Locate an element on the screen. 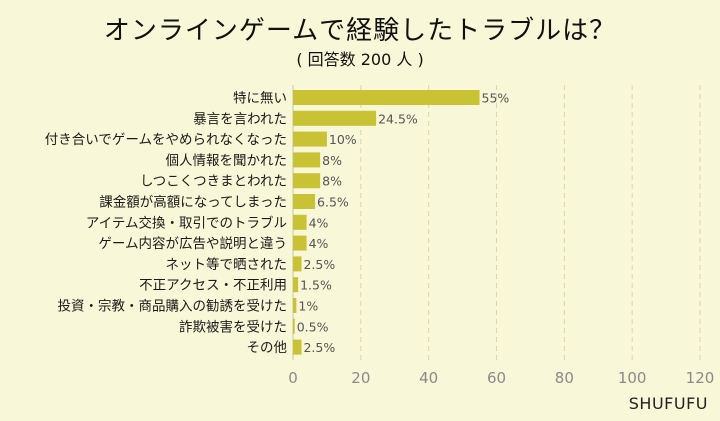 Image resolution: width=720 pixels, height=421 pixels. category-label: しつこくつきまとわれた is located at coordinates (213, 182).